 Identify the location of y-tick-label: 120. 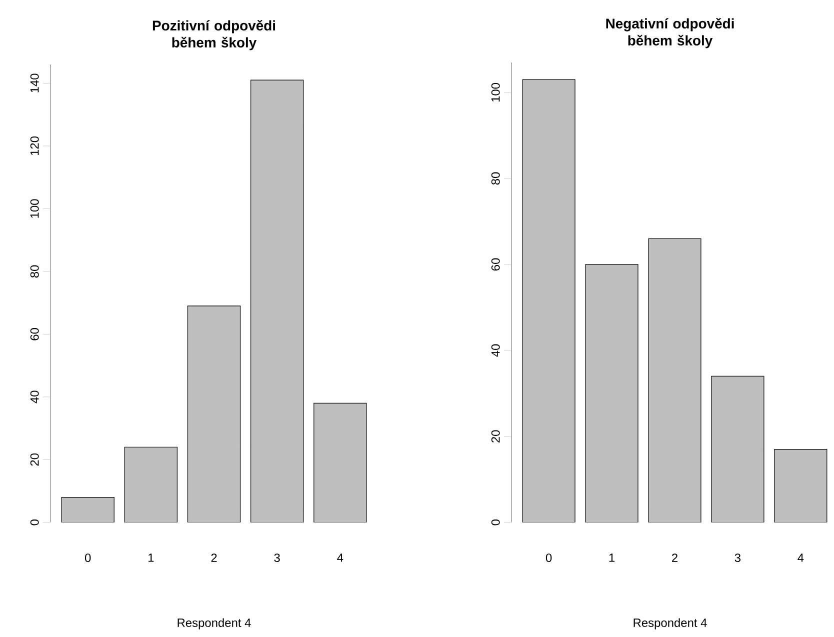
(34, 146).